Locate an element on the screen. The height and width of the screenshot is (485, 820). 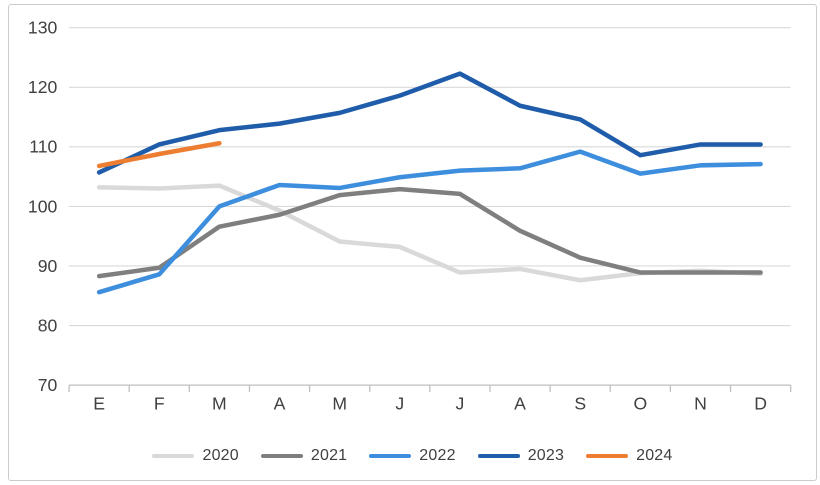
x-tick-label: N is located at coordinates (700, 404).